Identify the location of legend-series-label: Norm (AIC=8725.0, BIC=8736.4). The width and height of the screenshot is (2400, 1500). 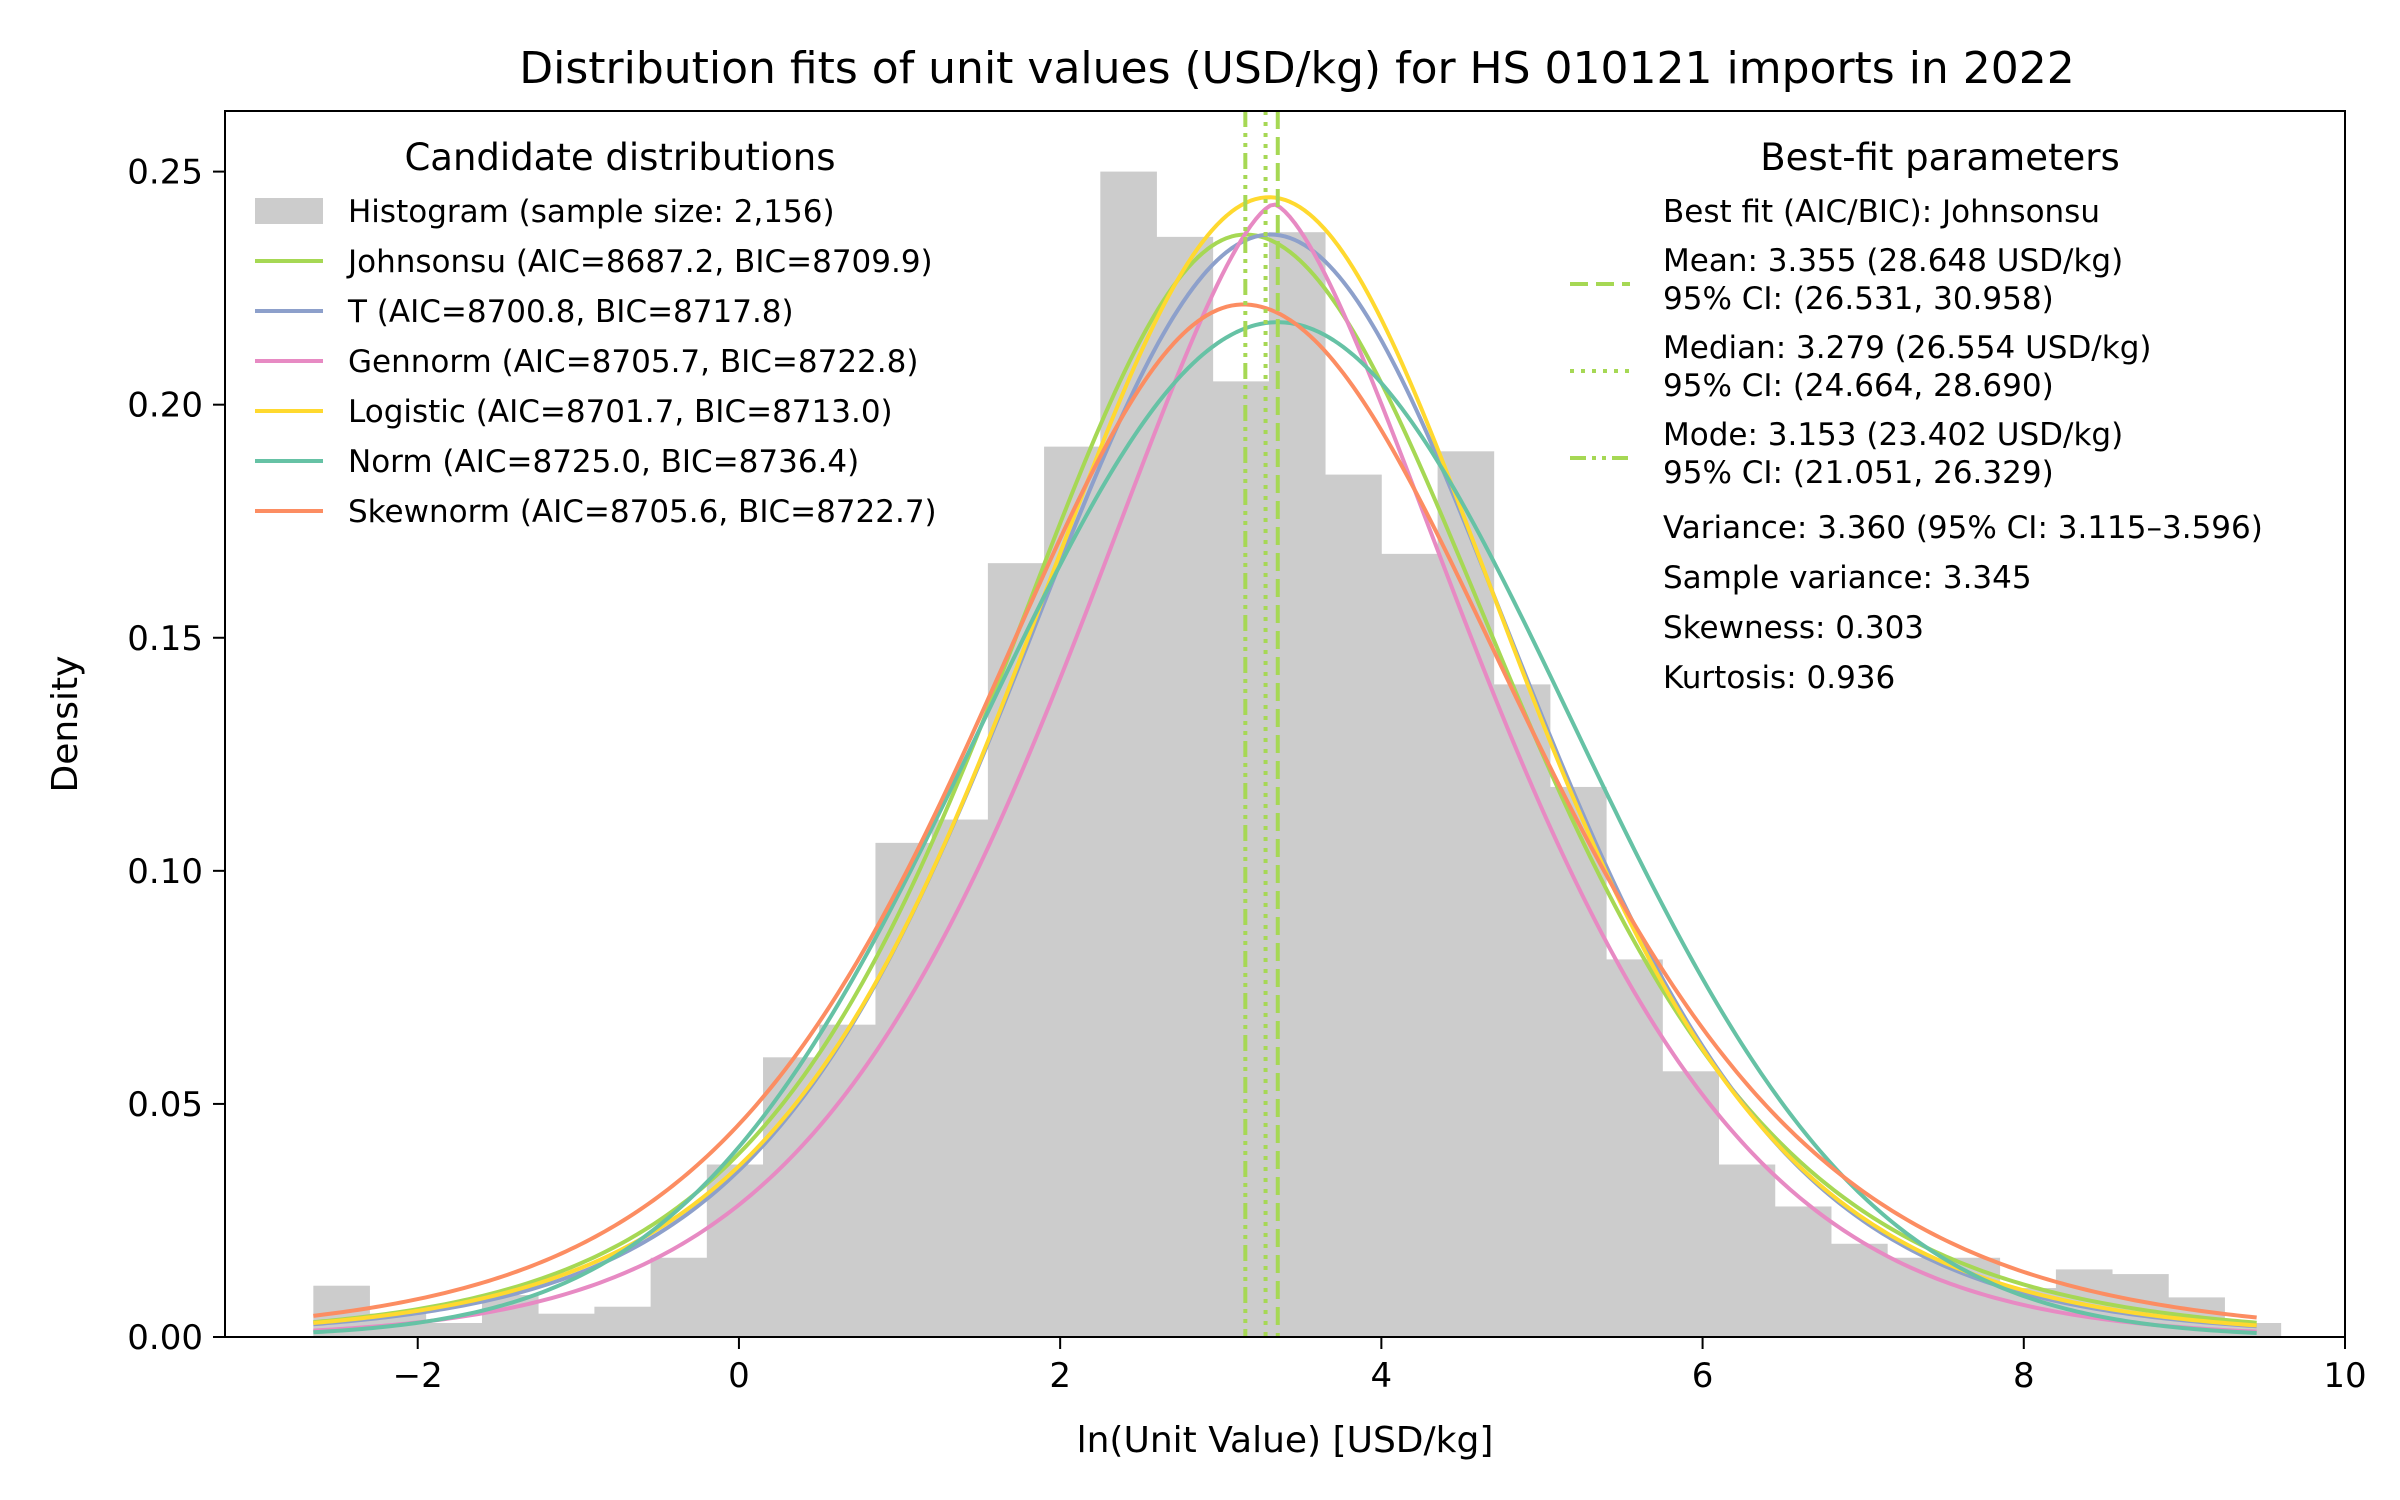
(603, 462).